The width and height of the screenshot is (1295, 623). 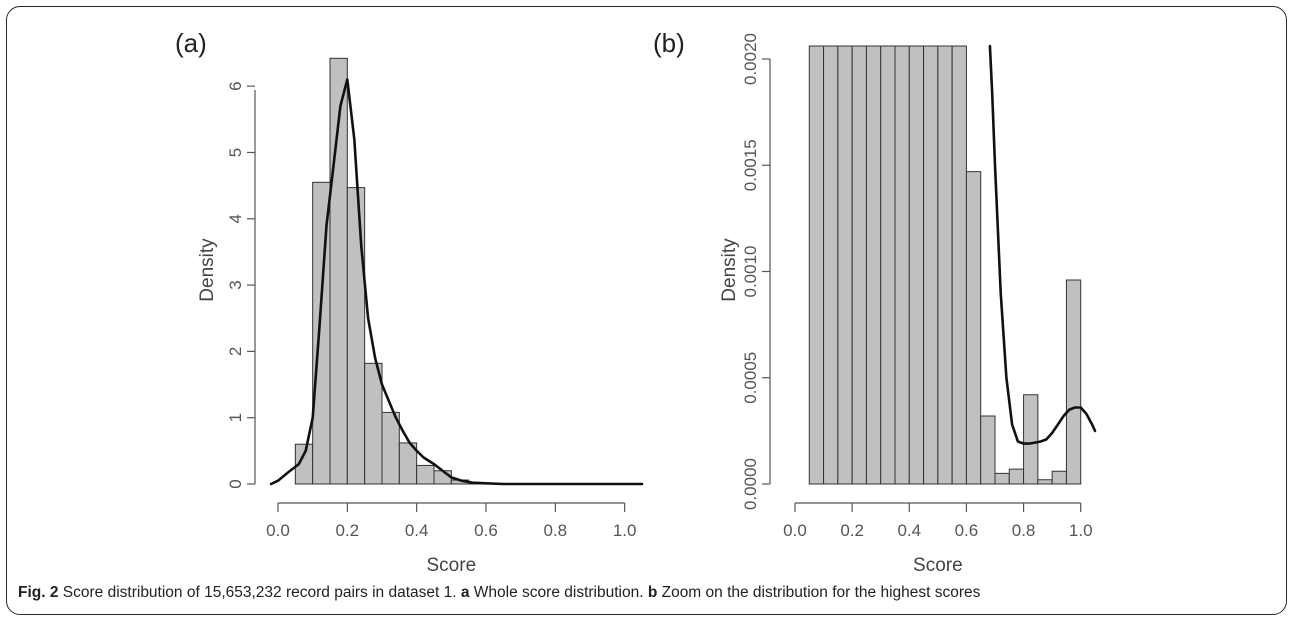 What do you see at coordinates (465, 592) in the screenshot?
I see `caption-a-label: a` at bounding box center [465, 592].